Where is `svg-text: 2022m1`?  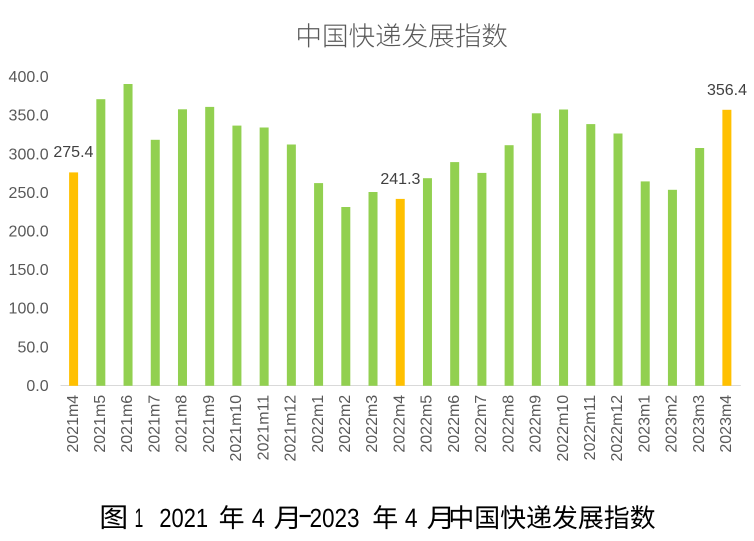
svg-text: 2022m1 is located at coordinates (318, 424).